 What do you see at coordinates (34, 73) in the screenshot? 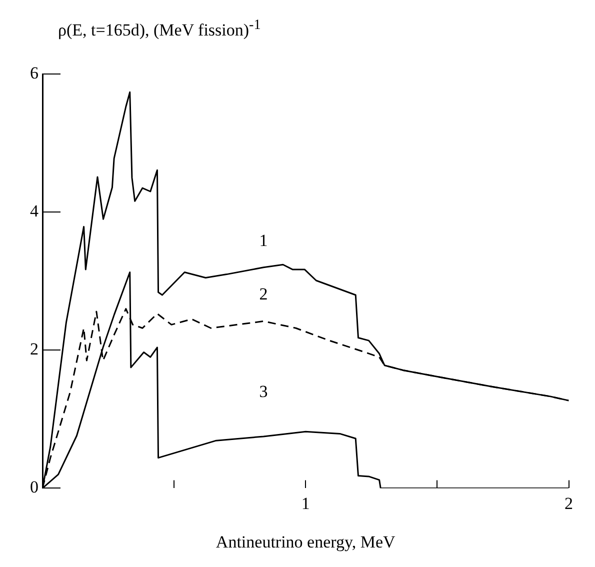
I see `y-tick-label: 6` at bounding box center [34, 73].